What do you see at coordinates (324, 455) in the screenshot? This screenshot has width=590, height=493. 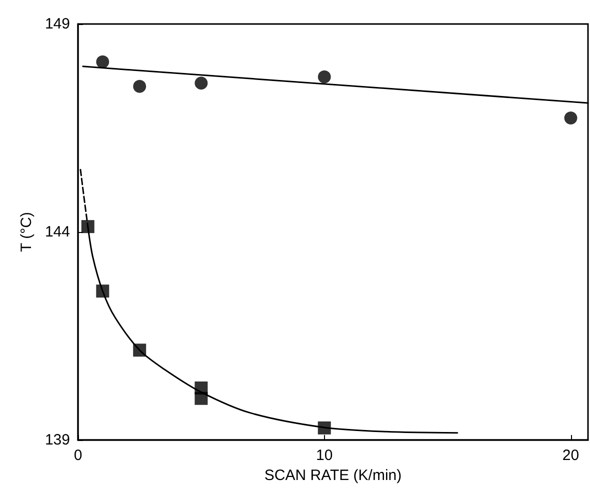 I see `x-tick-label: 10` at bounding box center [324, 455].